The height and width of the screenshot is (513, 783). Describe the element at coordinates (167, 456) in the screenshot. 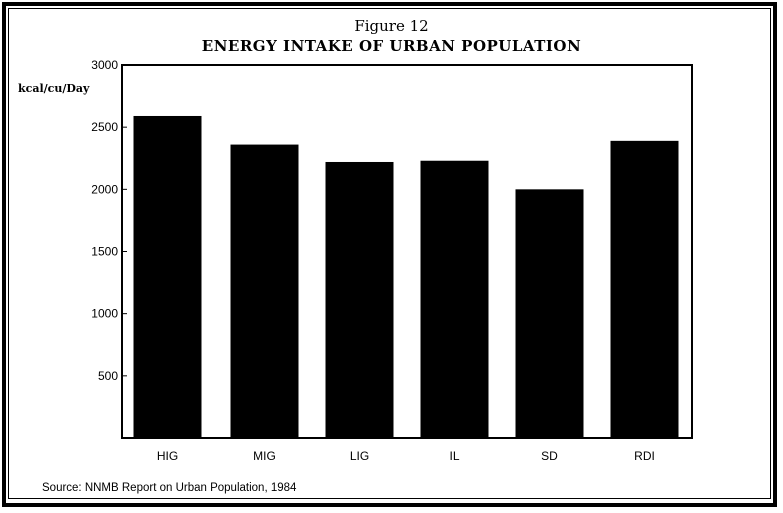

I see `x-tick-label-hig: HIG` at that location.